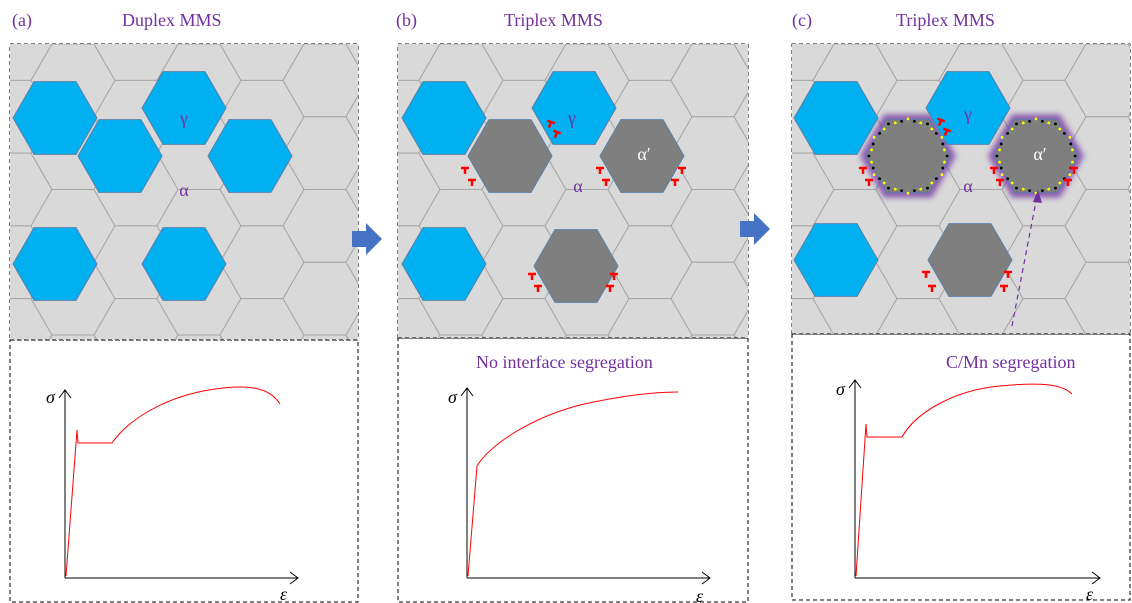  Describe the element at coordinates (1039, 154) in the screenshot. I see `alpha-prime-label: α′` at that location.